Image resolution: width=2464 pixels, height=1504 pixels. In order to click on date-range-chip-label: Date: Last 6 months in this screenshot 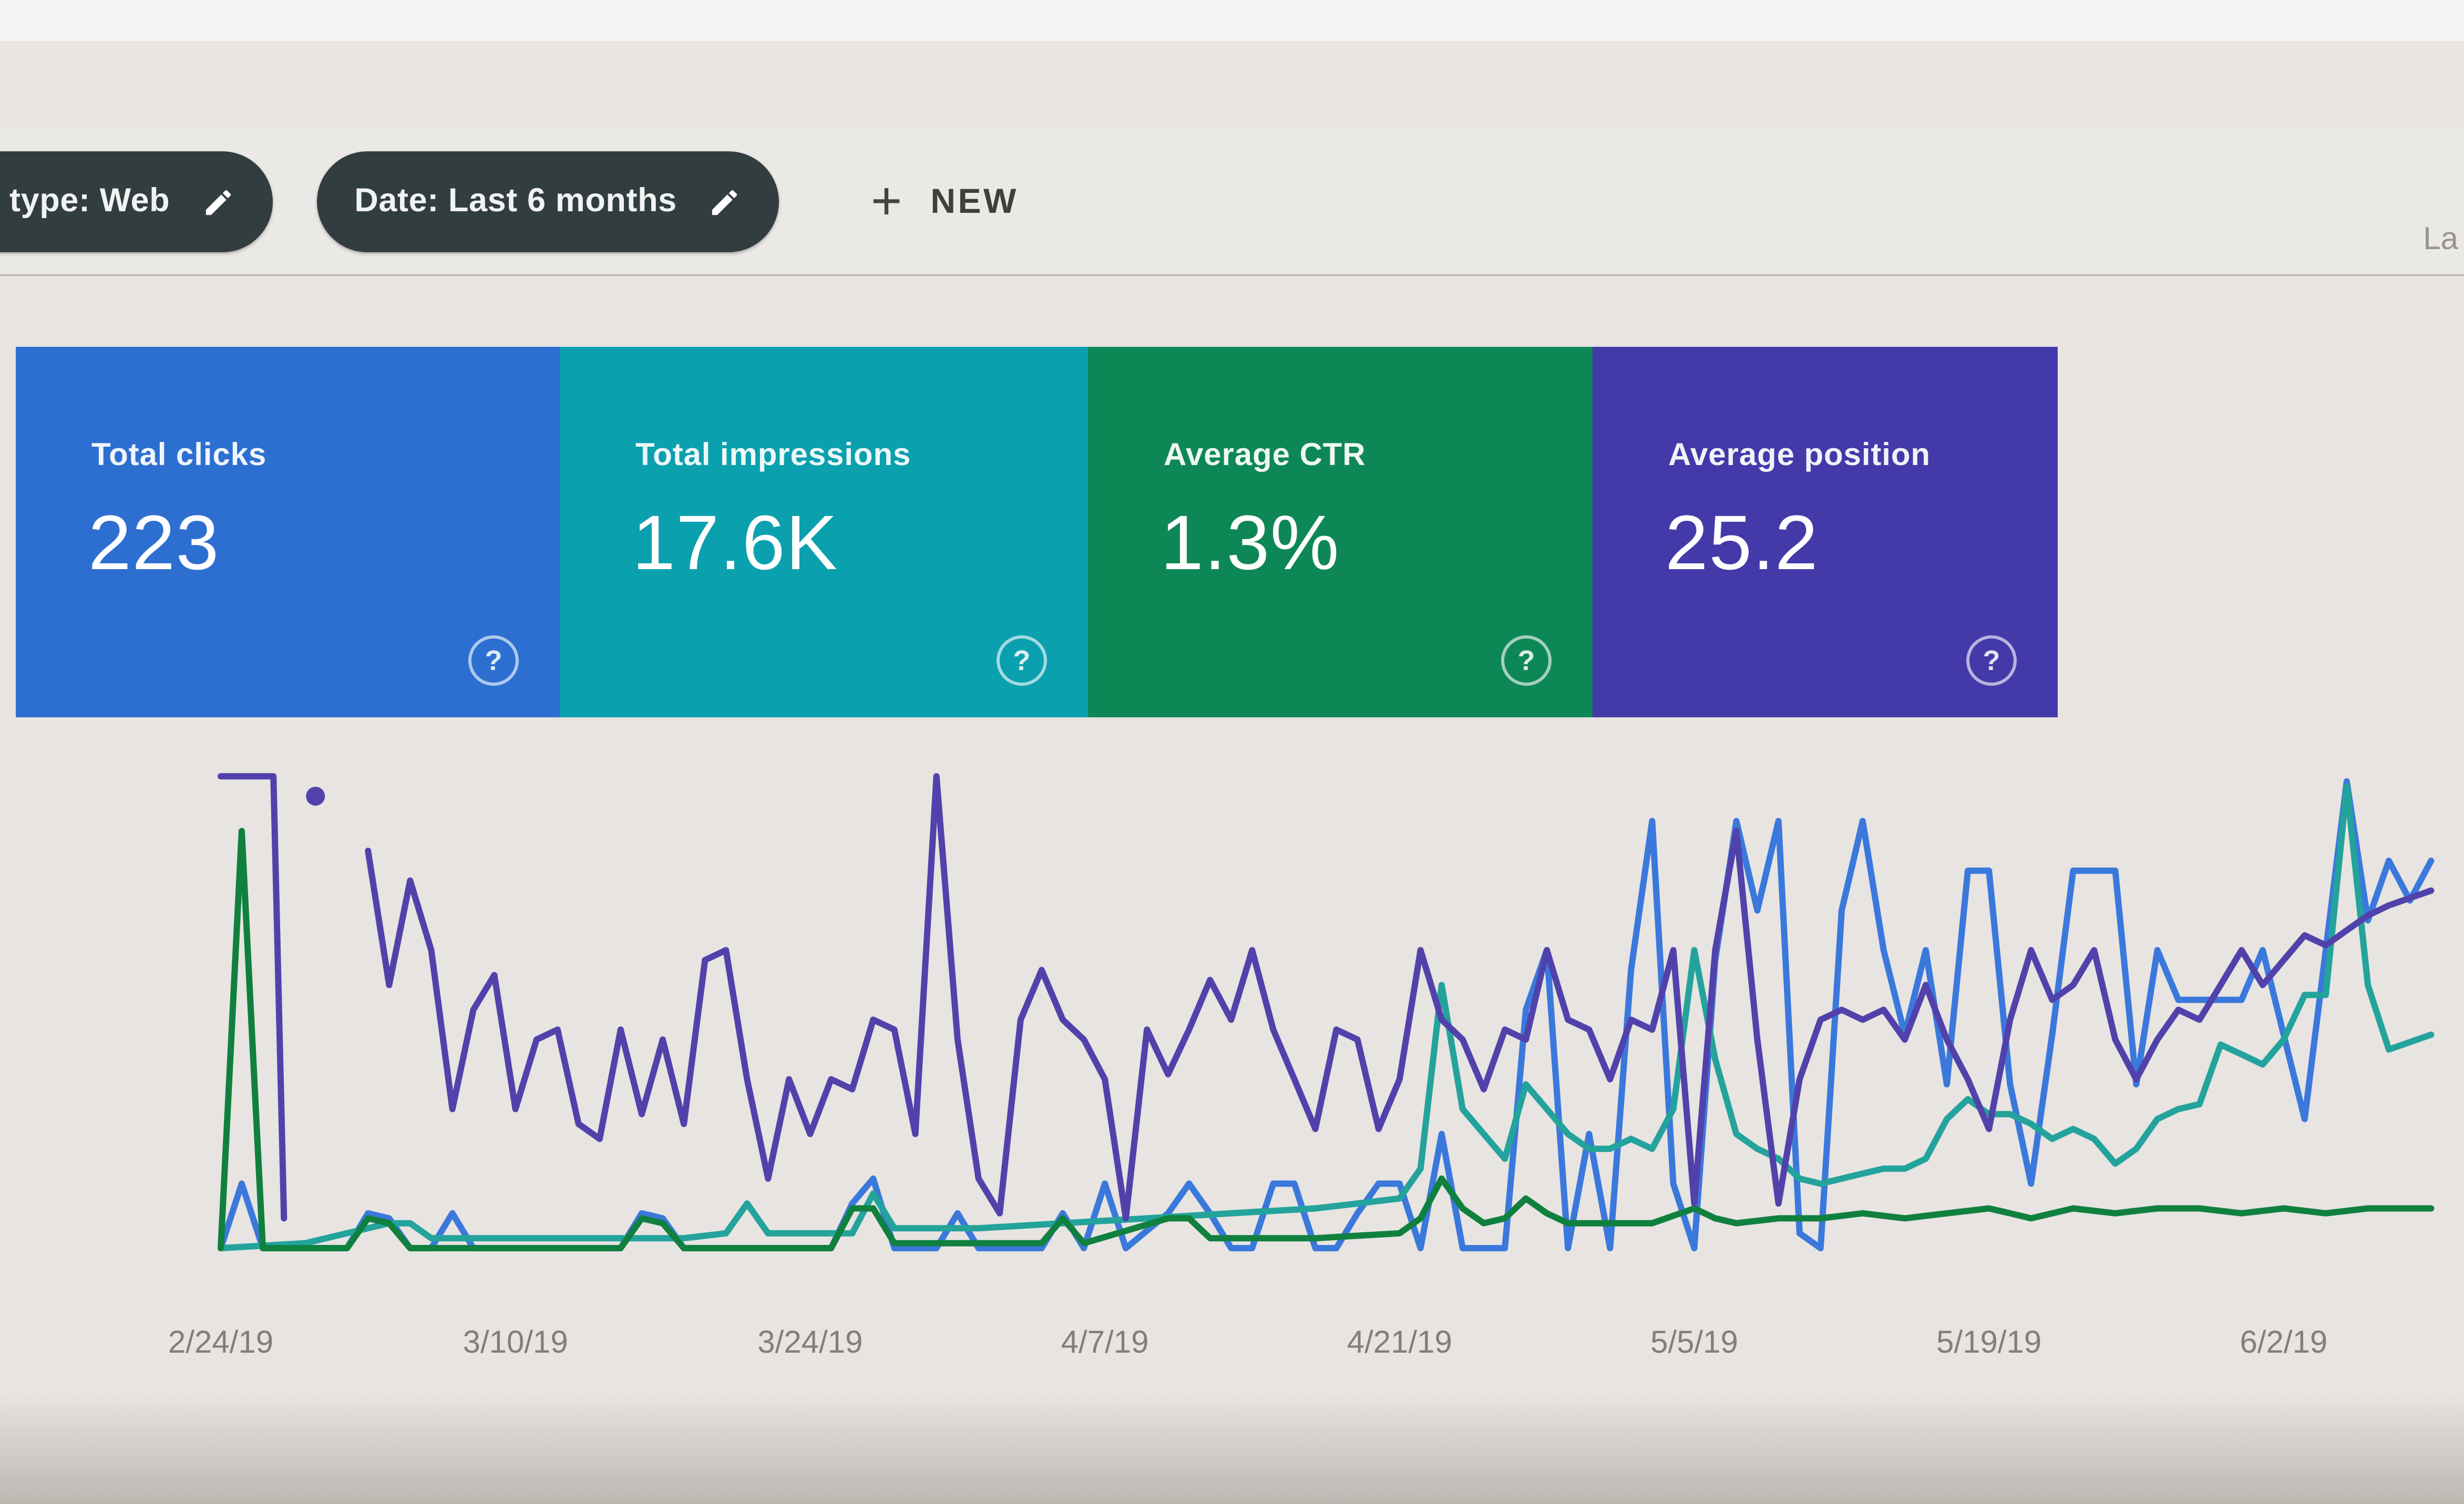, I will do `click(515, 201)`.